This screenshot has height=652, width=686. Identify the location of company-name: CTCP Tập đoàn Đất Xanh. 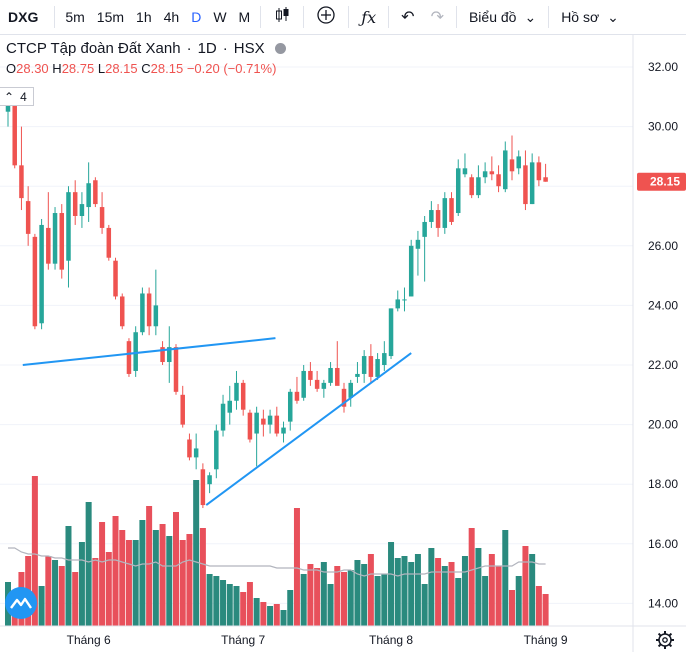
(93, 48).